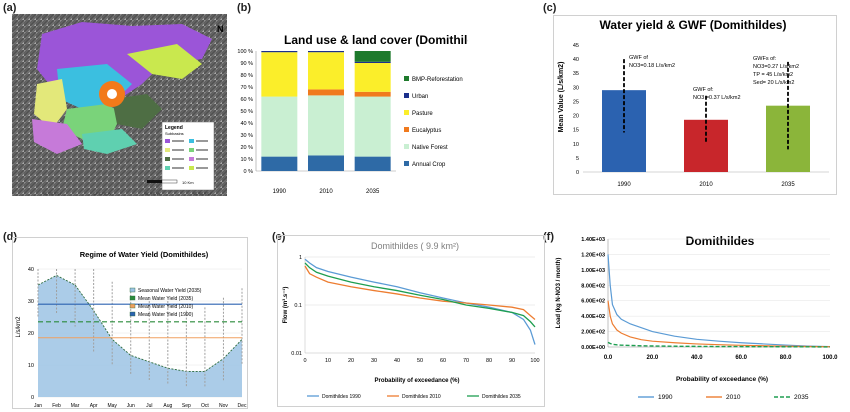 The image size is (850, 412). I want to click on land-use-y-tick: 40 %, so click(246, 124).